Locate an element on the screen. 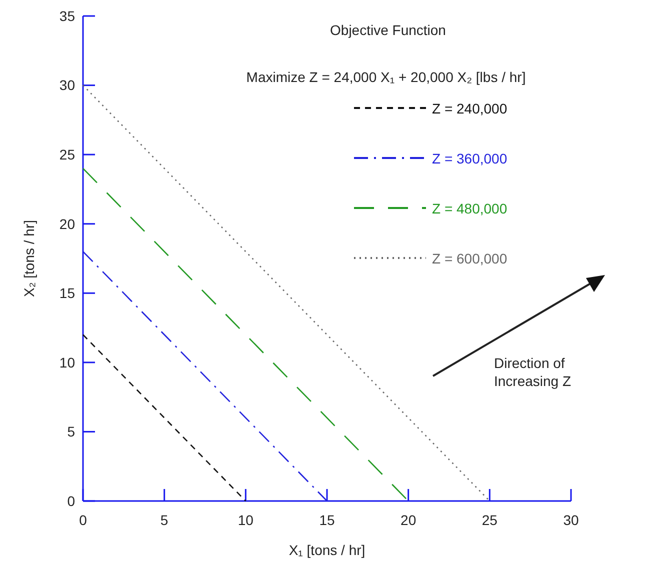  annotation: Objective Function is located at coordinates (388, 30).